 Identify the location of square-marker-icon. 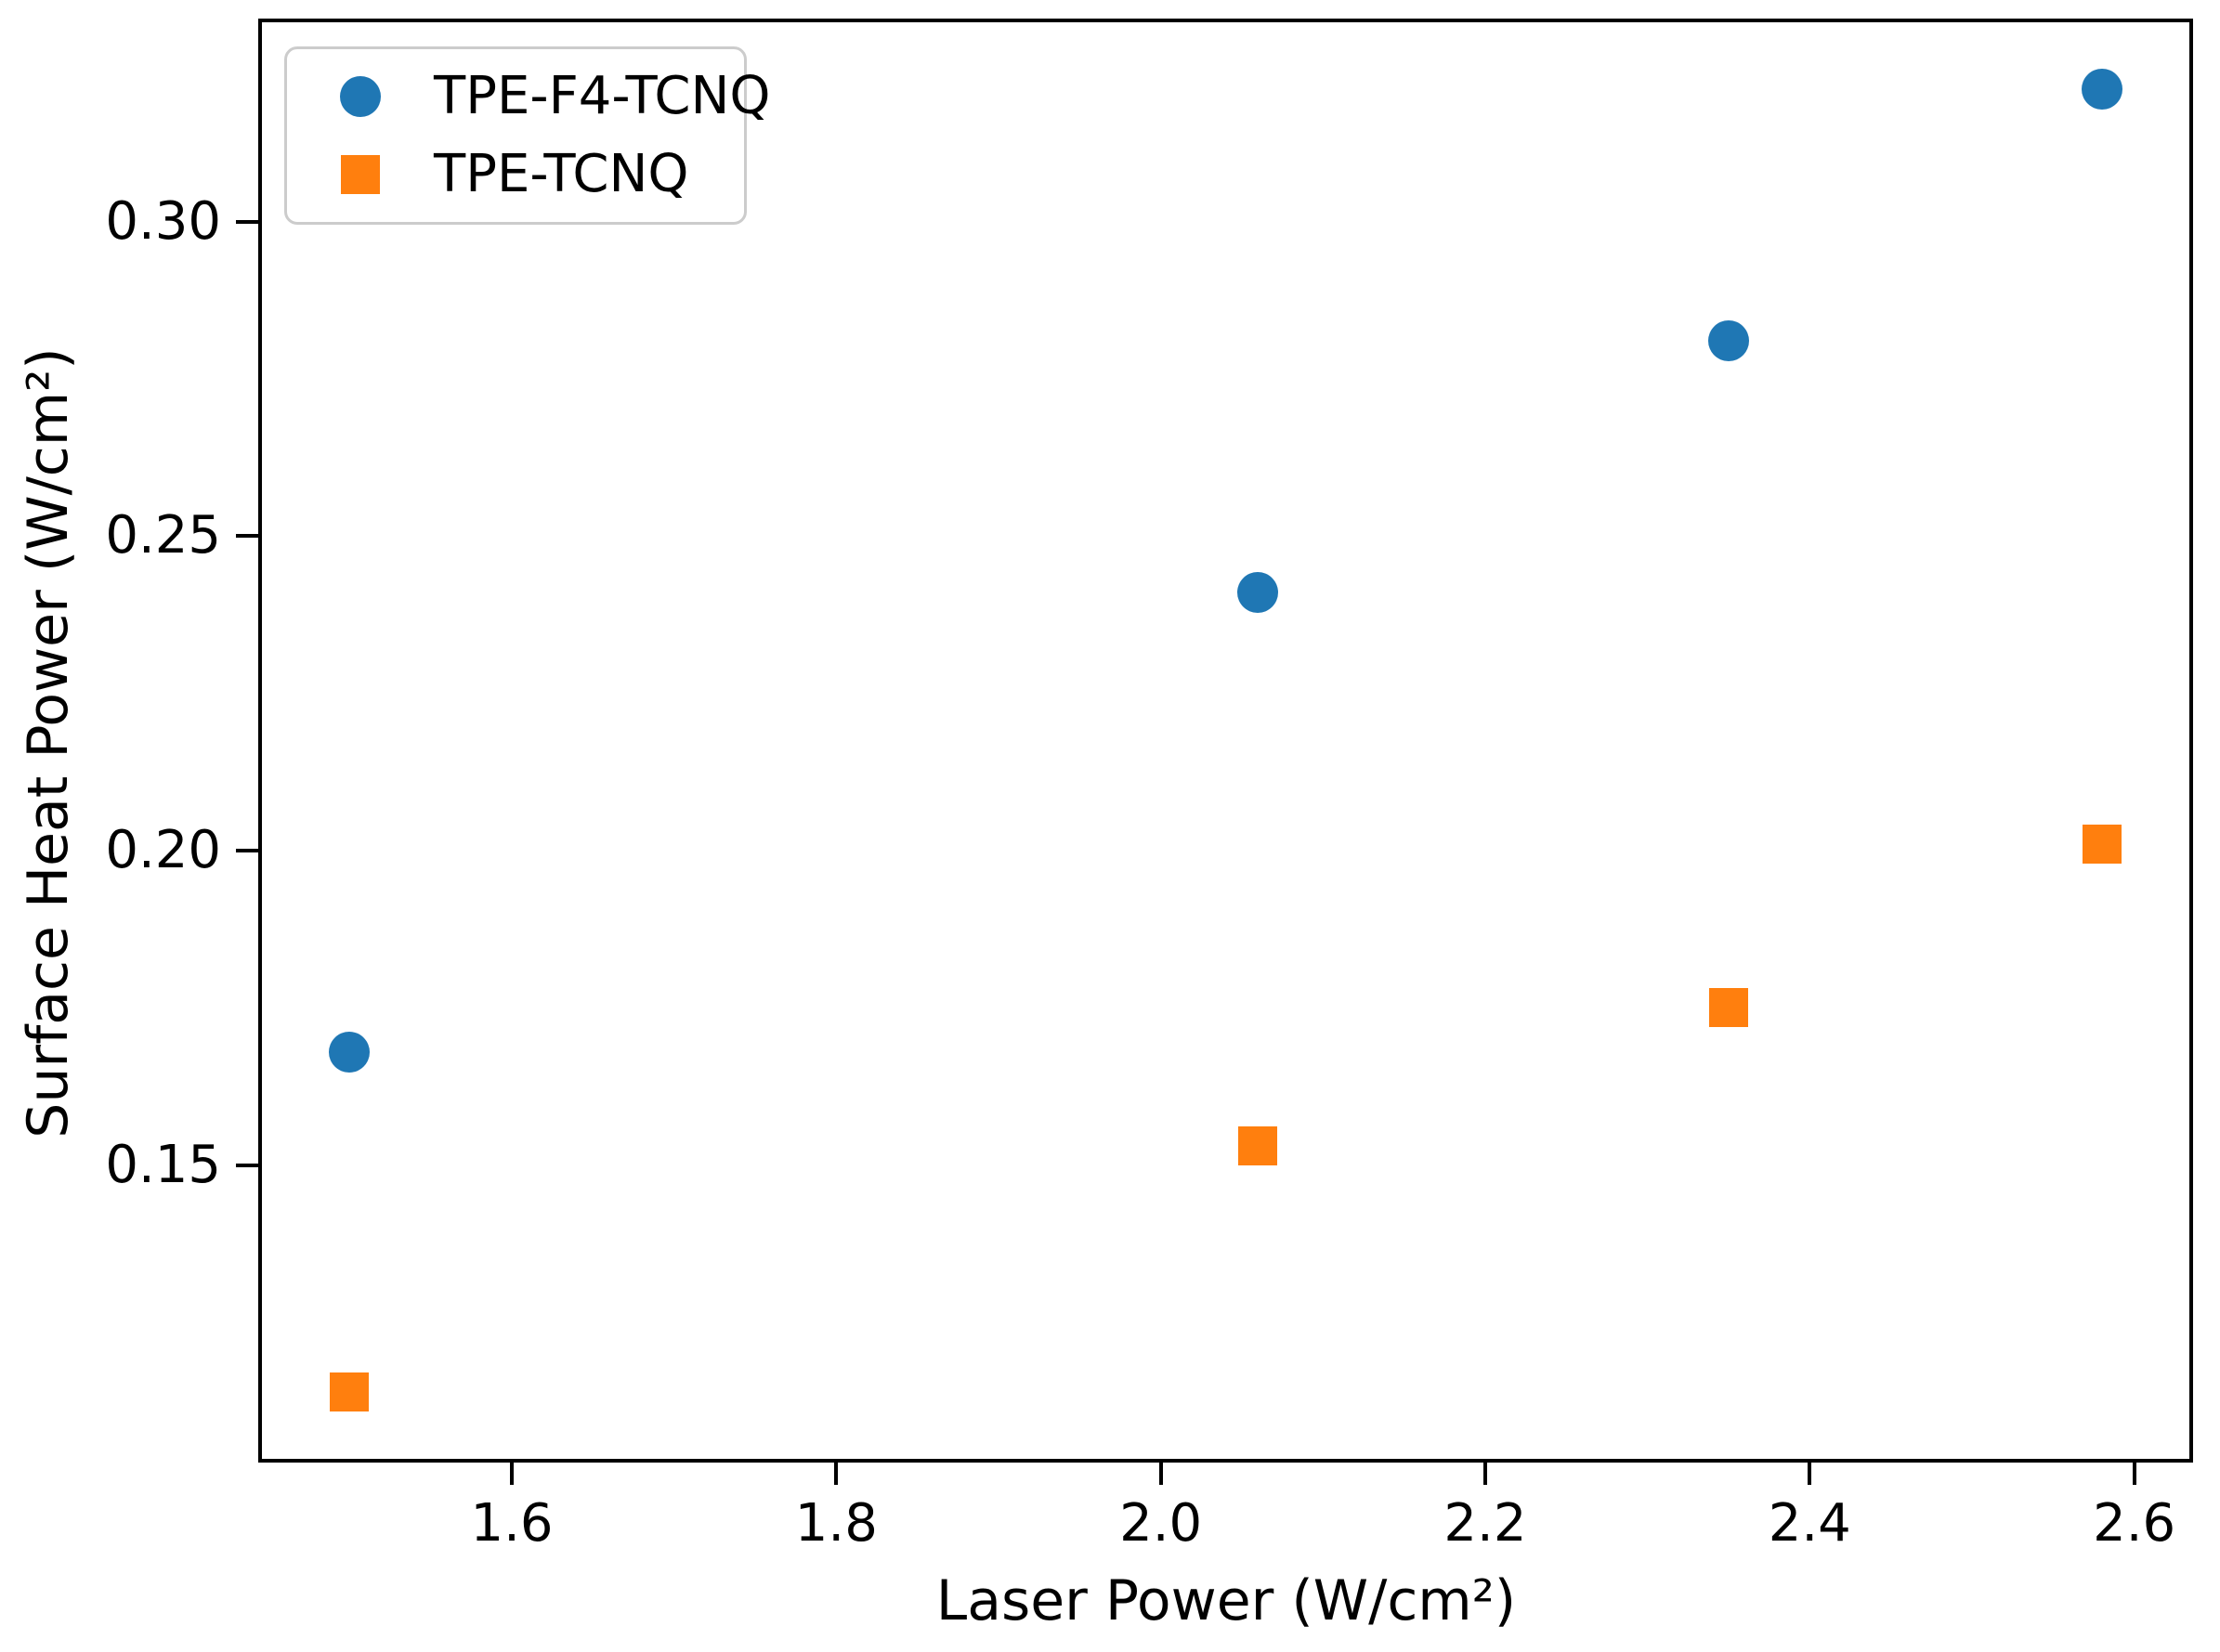
(361, 175).